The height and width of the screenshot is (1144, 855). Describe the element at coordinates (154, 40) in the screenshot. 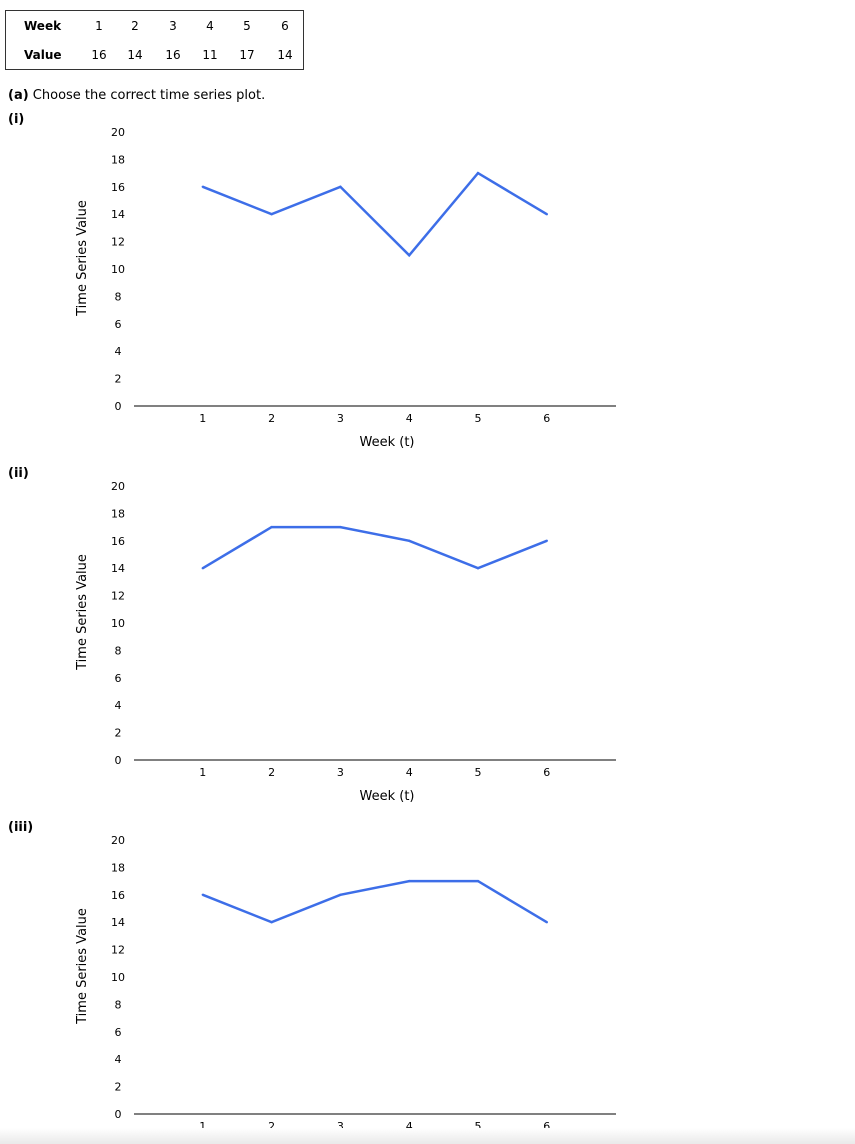

I see `data-table: Week Value 1 2 3 4 5 6 16 14 16 11 17 14` at that location.